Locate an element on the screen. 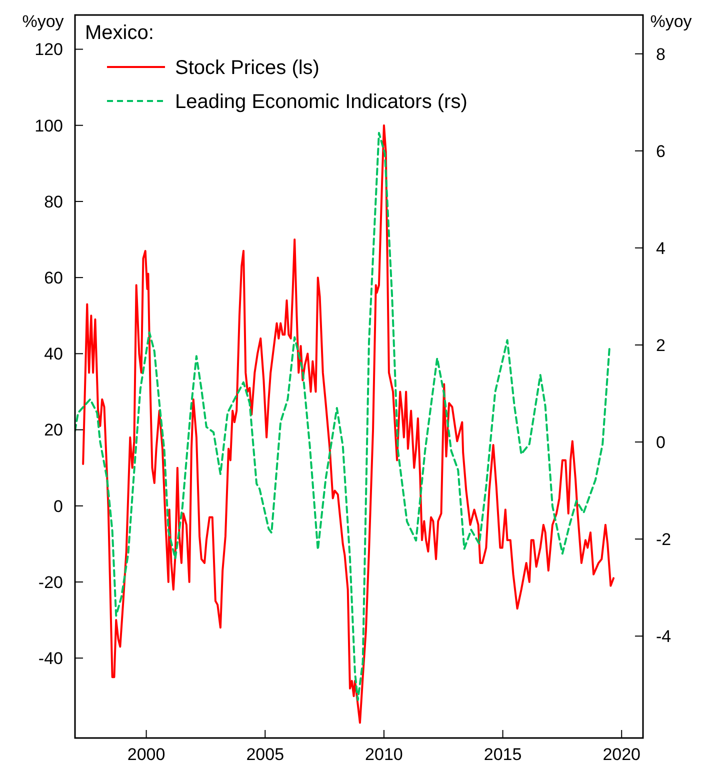 This screenshot has height=769, width=707. y-tick-label: 80 is located at coordinates (53, 202).